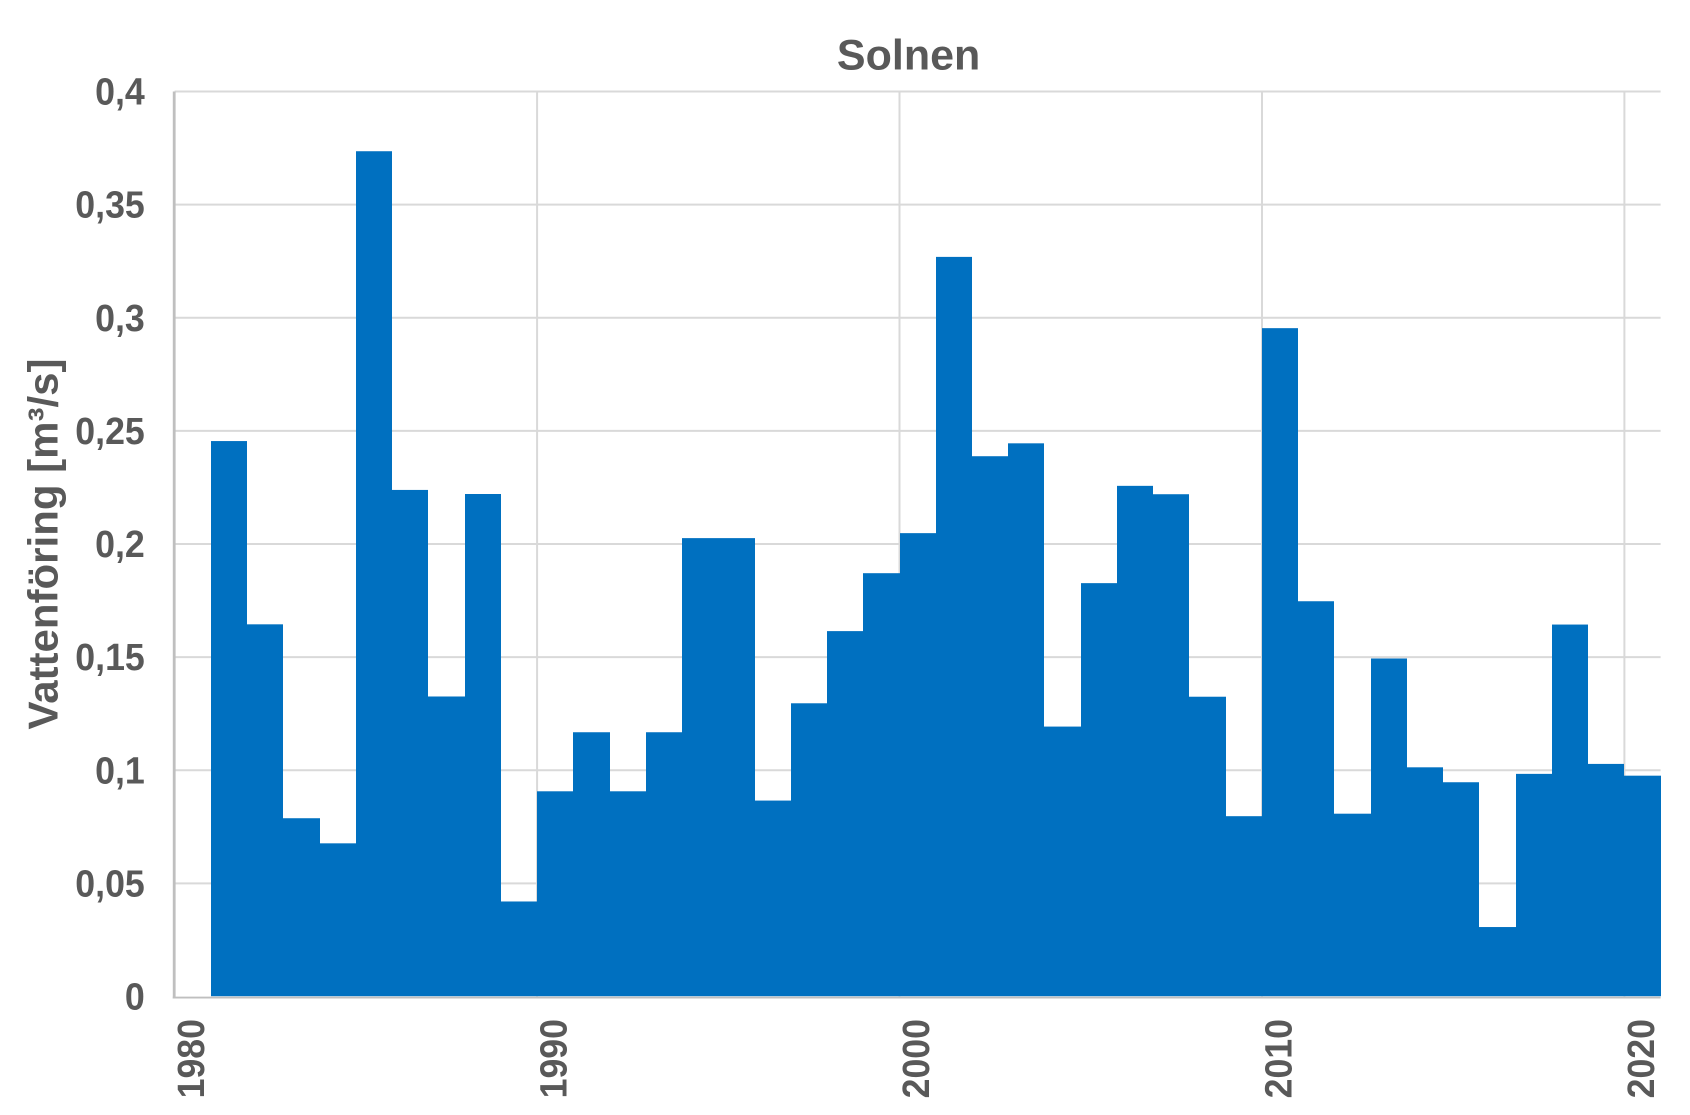  Describe the element at coordinates (120, 545) in the screenshot. I see `svg-text: 0,2` at that location.